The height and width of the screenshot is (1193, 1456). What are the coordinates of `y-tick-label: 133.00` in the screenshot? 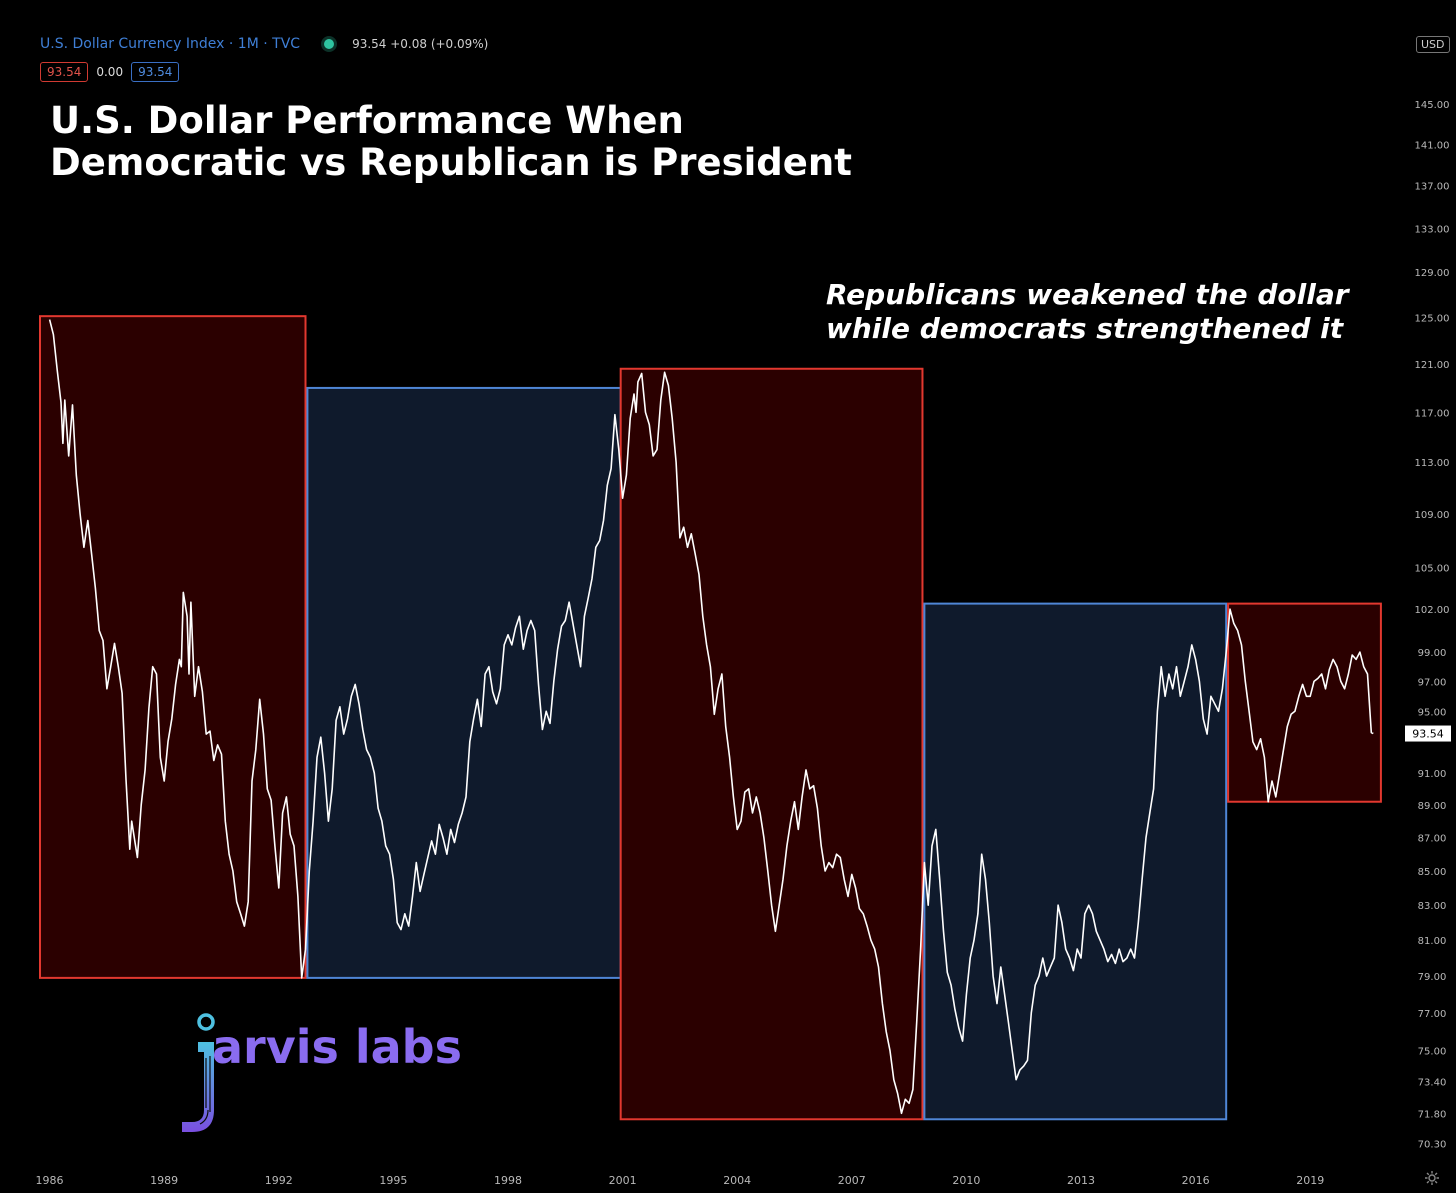 It's located at (1432, 229).